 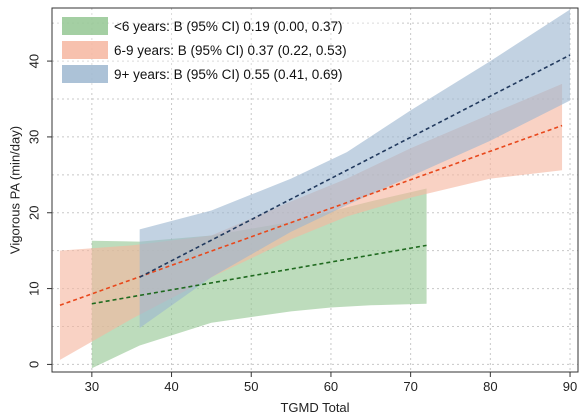 What do you see at coordinates (33, 364) in the screenshot?
I see `y-tick-label-0: 0` at bounding box center [33, 364].